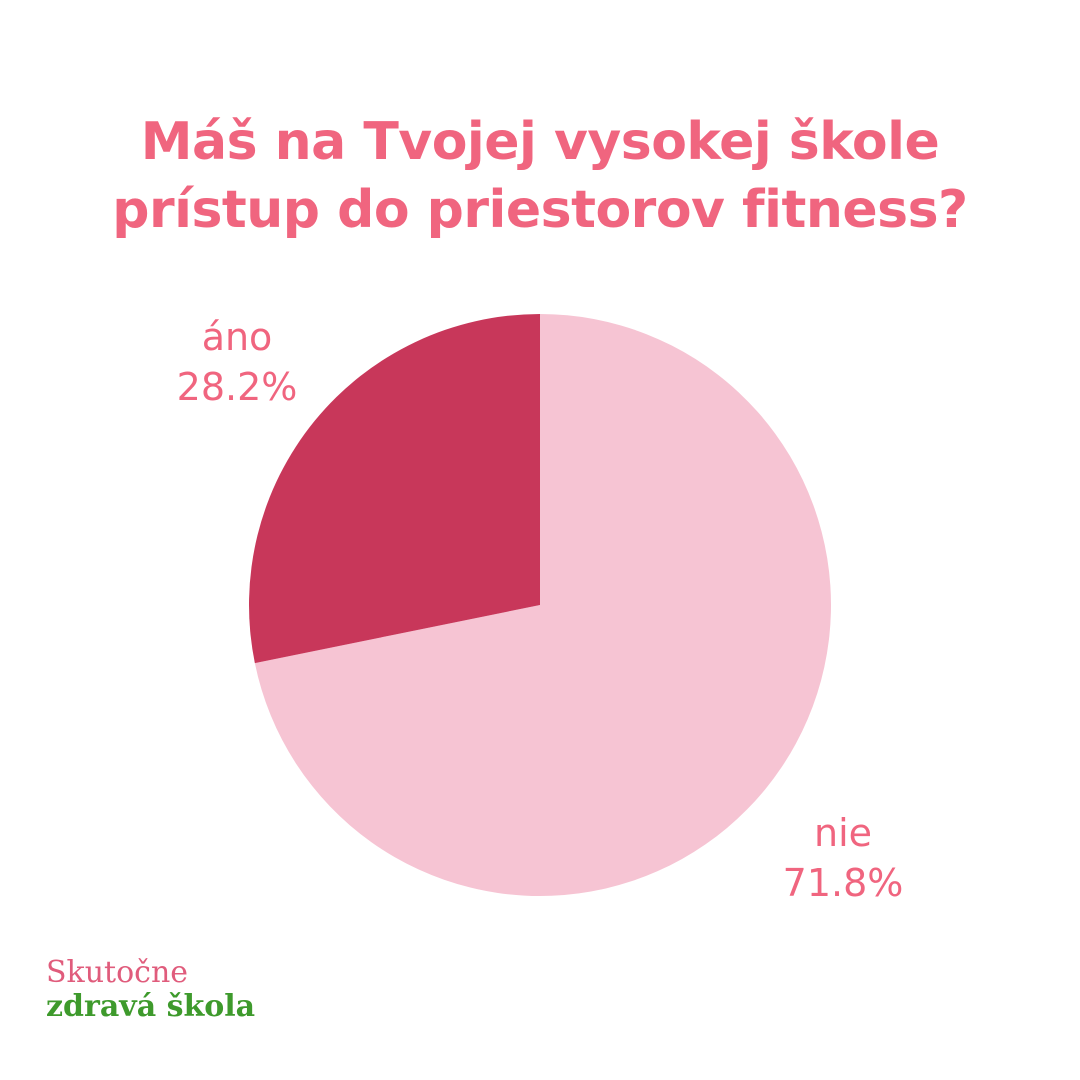  I want to click on chart-title-line-1: Máš na Tvojej vysokej škole, so click(540, 142).